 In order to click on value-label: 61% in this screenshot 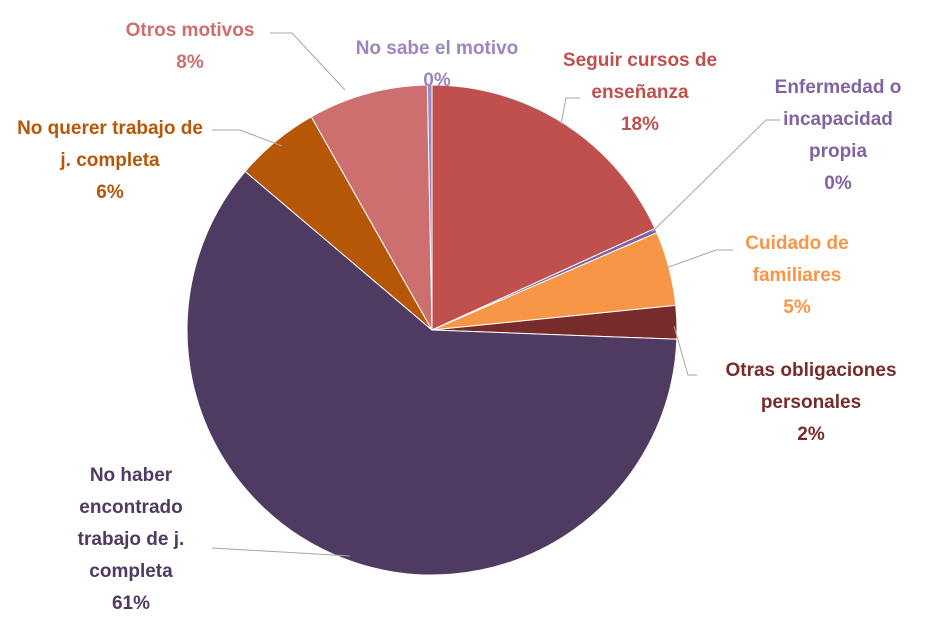, I will do `click(131, 603)`.